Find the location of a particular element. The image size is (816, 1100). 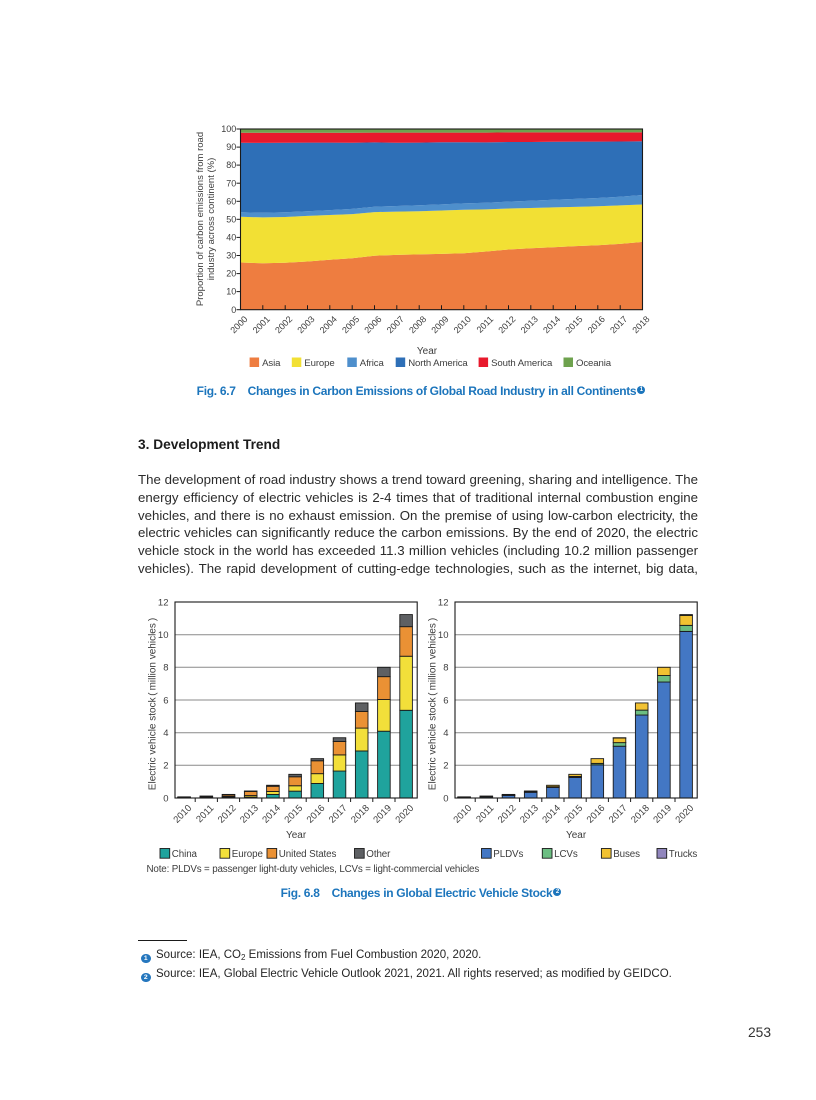

svg-text: 2000 is located at coordinates (238, 324).